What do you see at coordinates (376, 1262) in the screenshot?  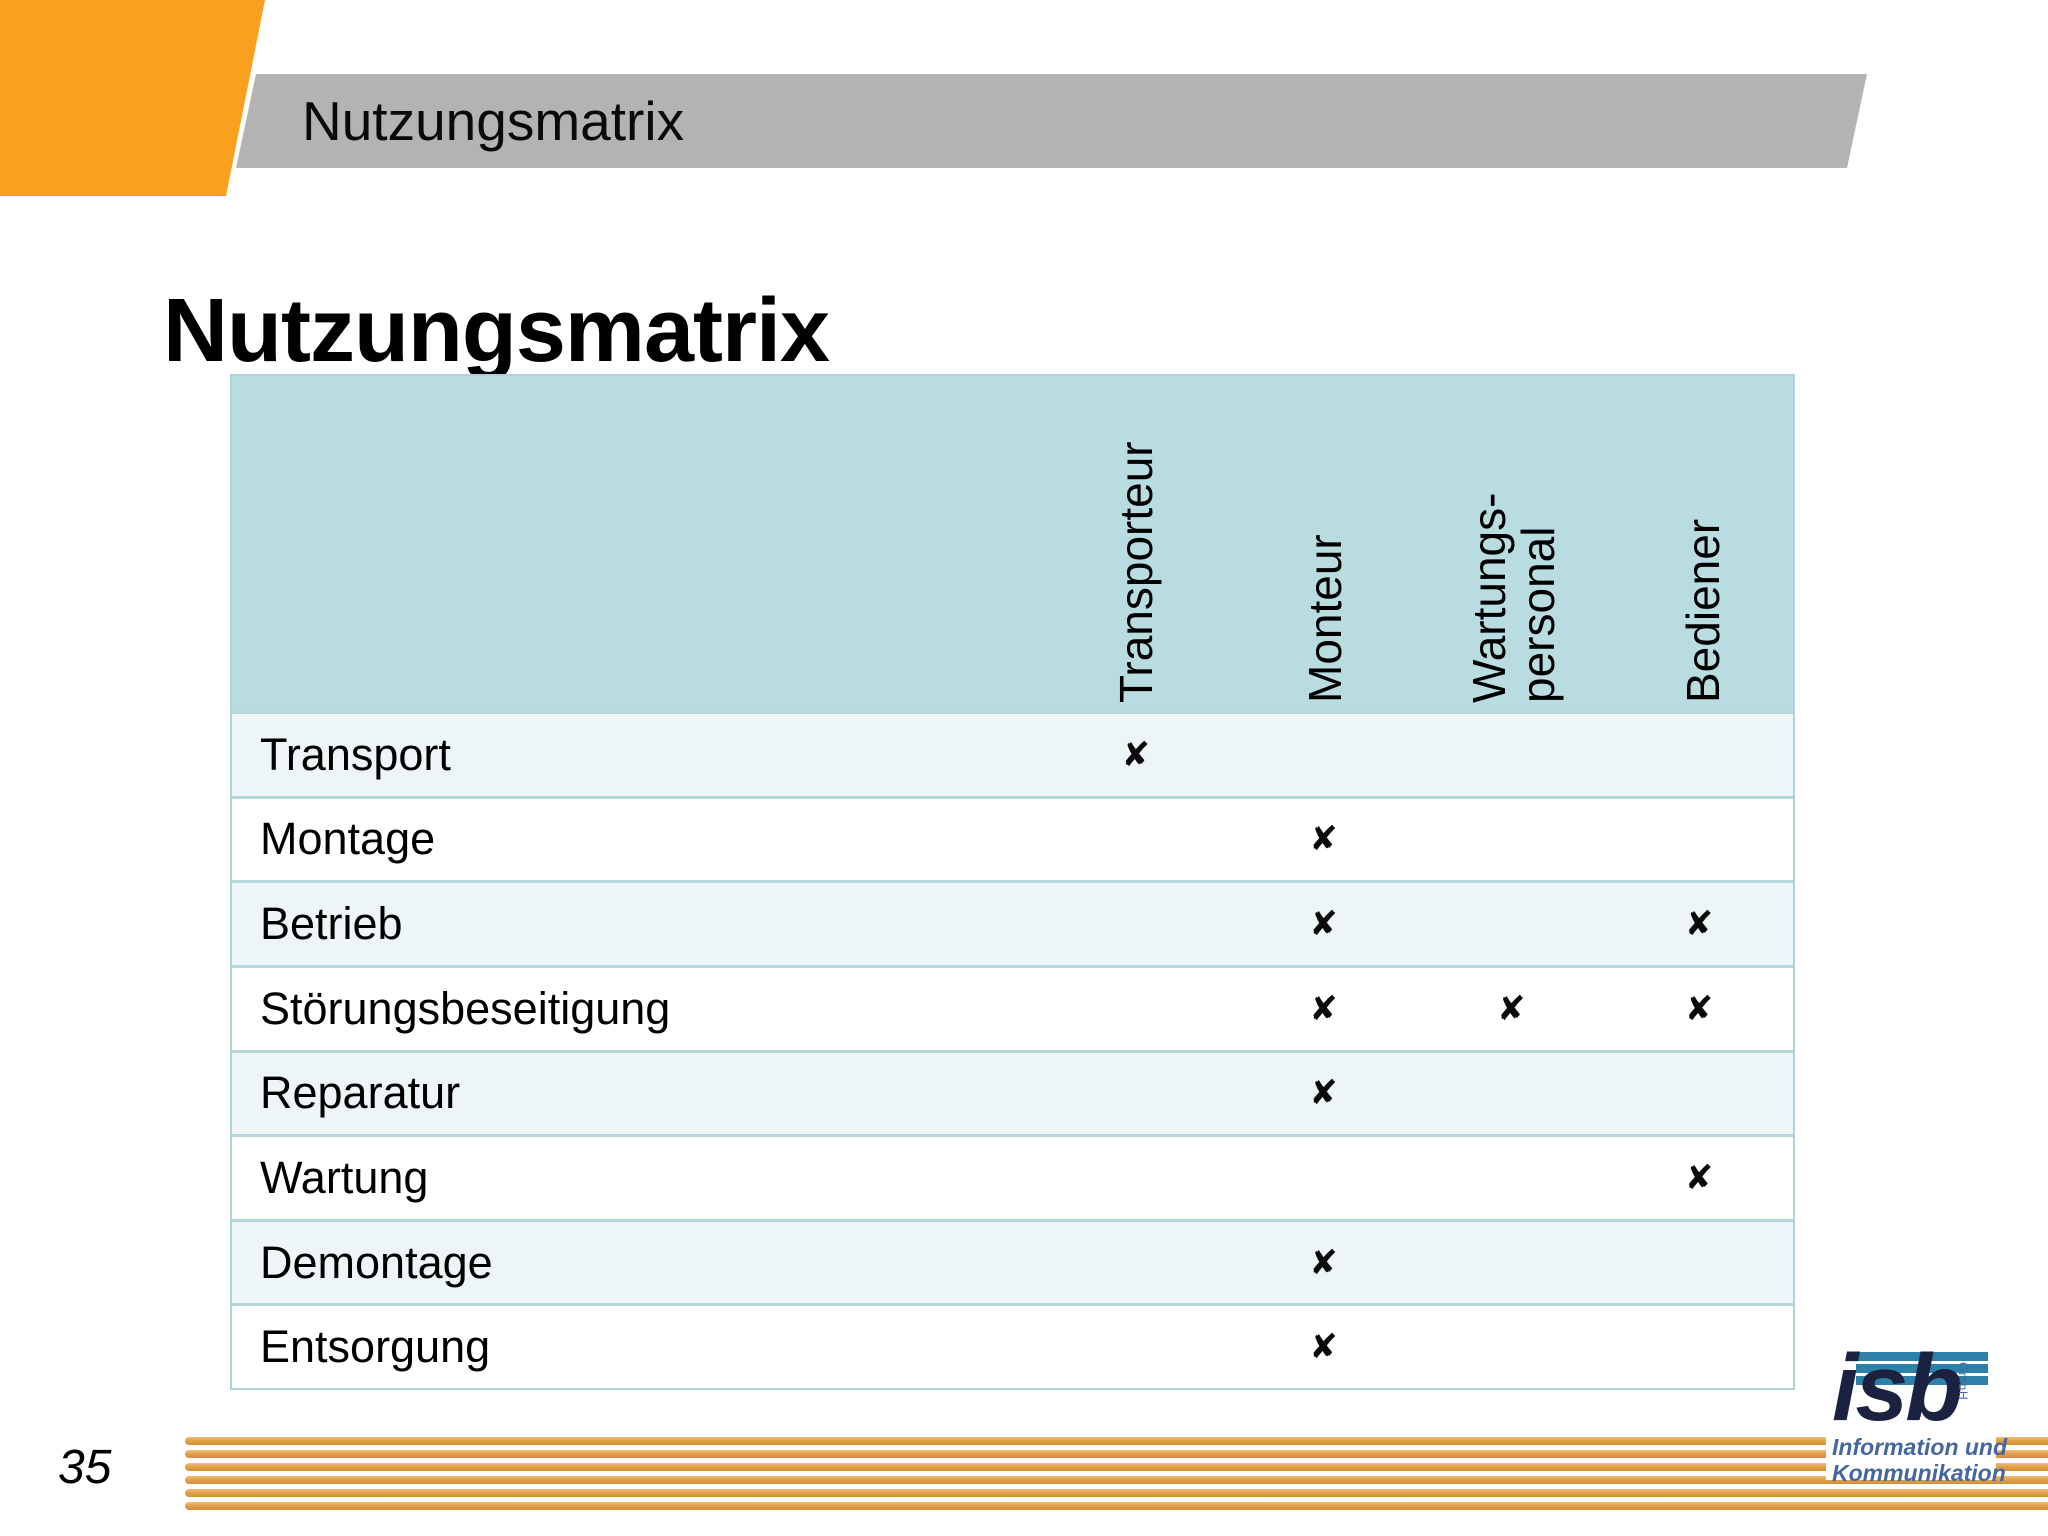 I see `row-label: Demontage` at bounding box center [376, 1262].